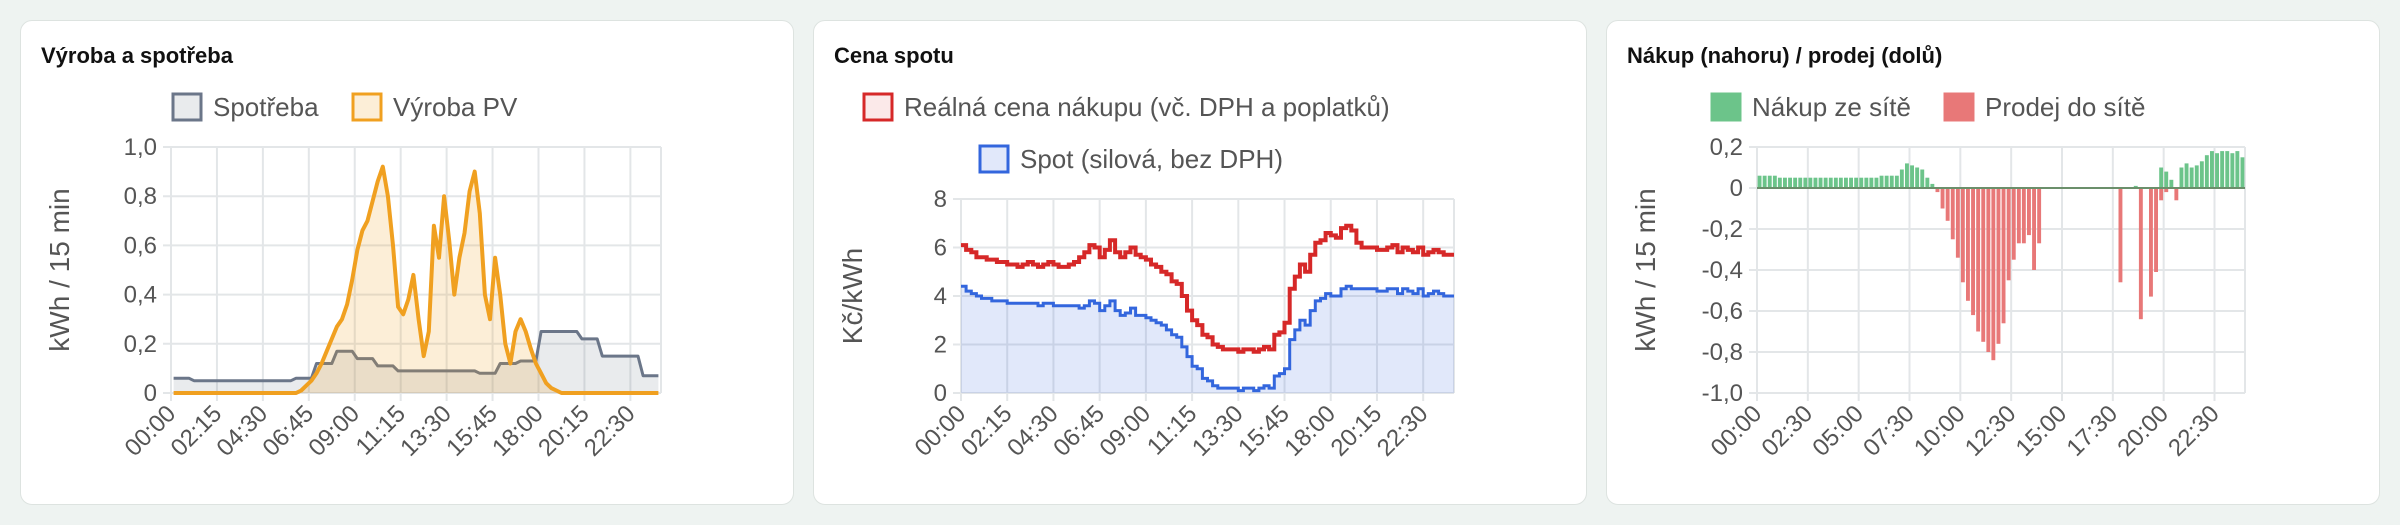 The image size is (2400, 525). I want to click on y-tick-label: 6, so click(940, 248).